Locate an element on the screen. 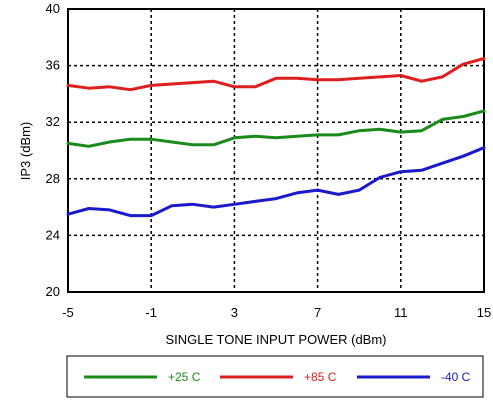 This screenshot has width=493, height=400. y-tick-label: 28 is located at coordinates (53, 178).